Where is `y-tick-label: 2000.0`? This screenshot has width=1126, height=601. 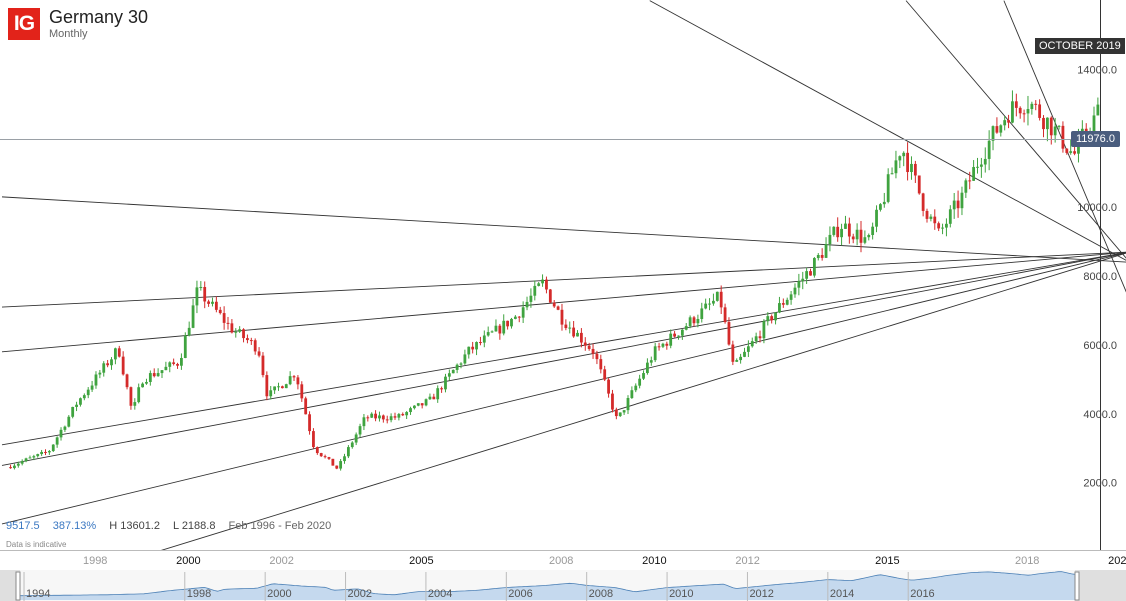
y-tick-label: 2000.0 is located at coordinates (1100, 484).